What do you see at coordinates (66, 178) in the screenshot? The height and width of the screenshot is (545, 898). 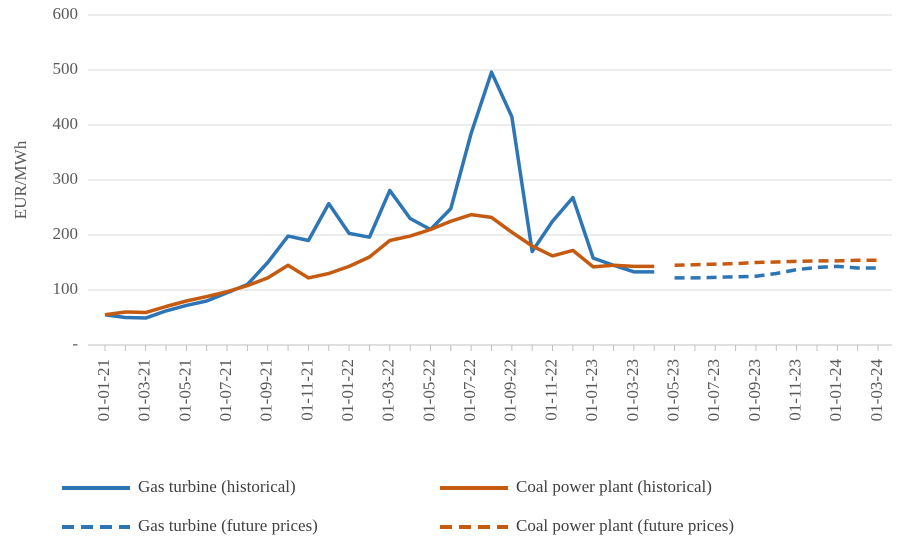 I see `y-tick-label: 300` at bounding box center [66, 178].